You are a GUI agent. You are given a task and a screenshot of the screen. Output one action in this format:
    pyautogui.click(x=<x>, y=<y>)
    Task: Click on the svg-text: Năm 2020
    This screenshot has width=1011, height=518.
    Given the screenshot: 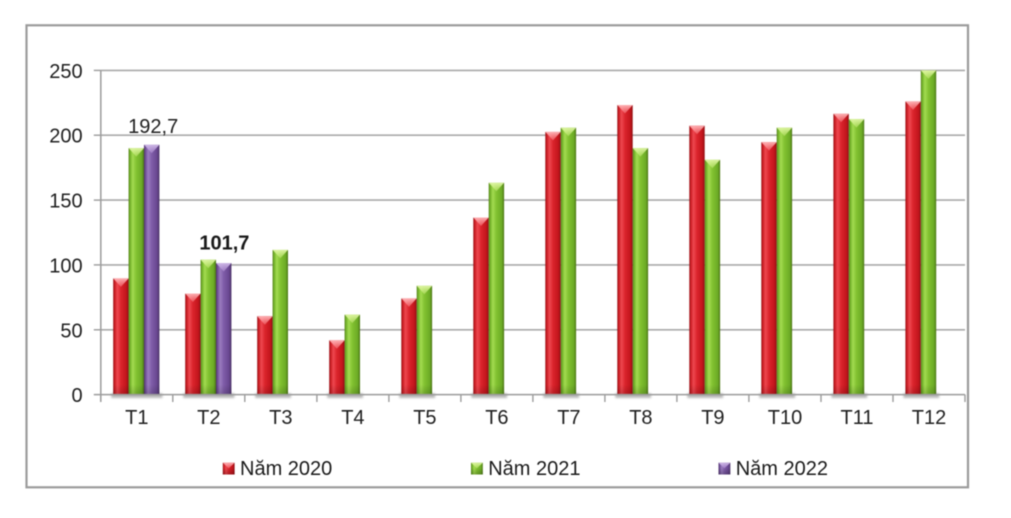 What is the action you would take?
    pyautogui.click(x=286, y=469)
    